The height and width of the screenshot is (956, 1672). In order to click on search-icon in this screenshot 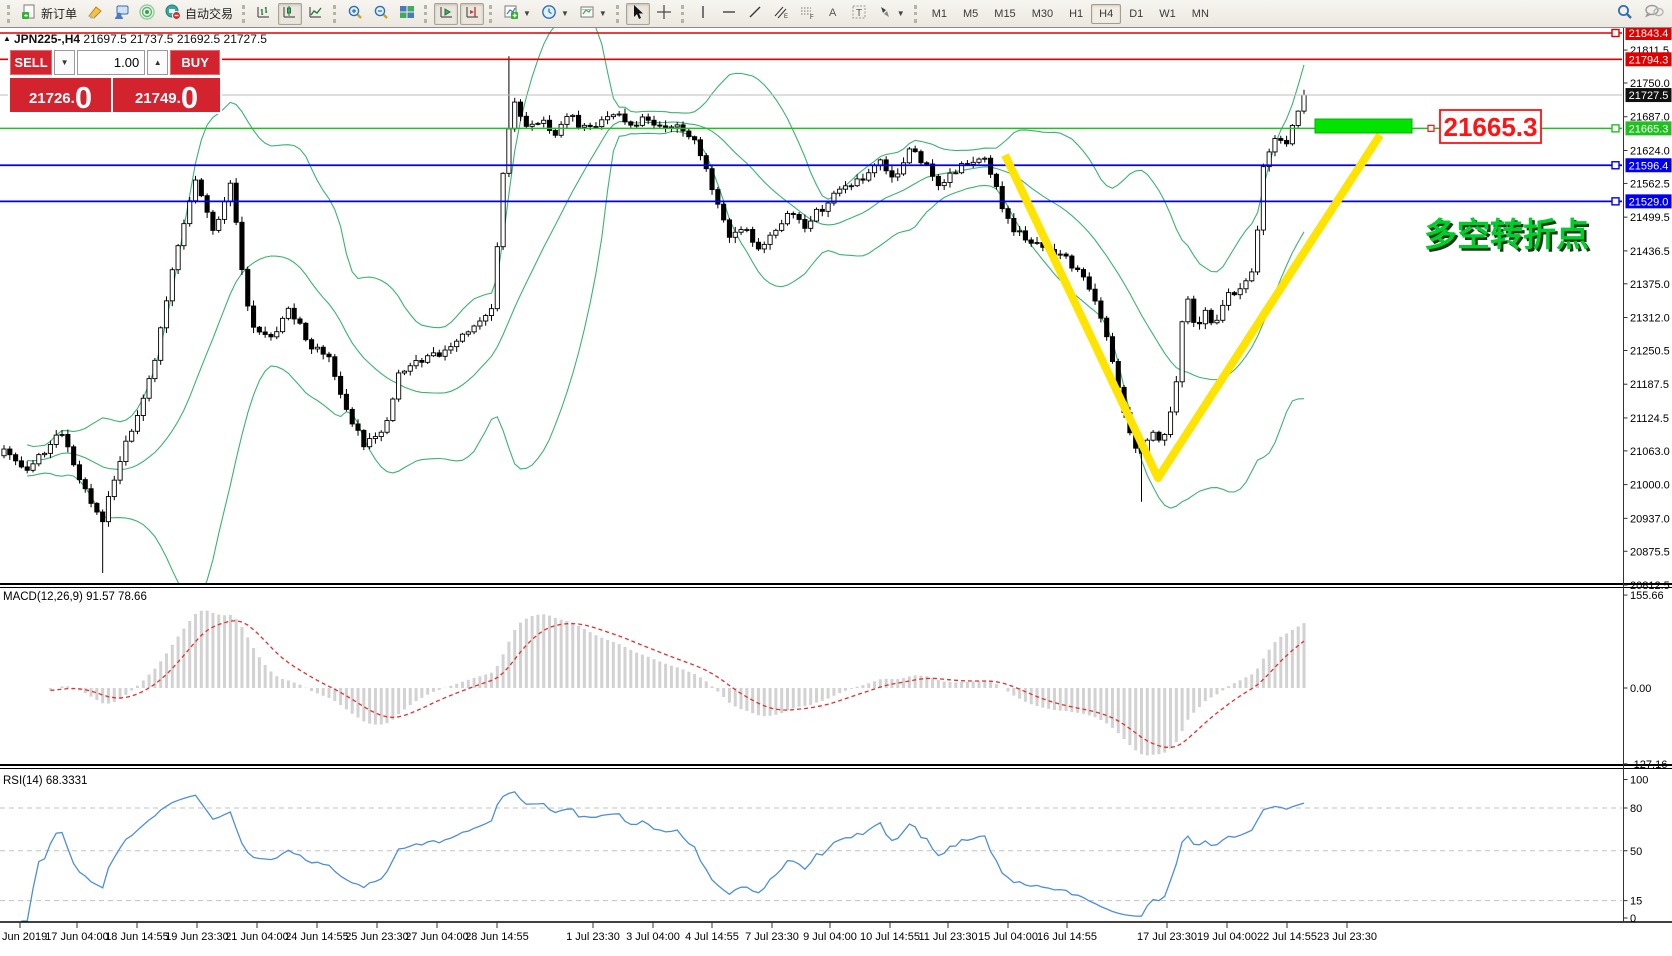, I will do `click(1625, 14)`.